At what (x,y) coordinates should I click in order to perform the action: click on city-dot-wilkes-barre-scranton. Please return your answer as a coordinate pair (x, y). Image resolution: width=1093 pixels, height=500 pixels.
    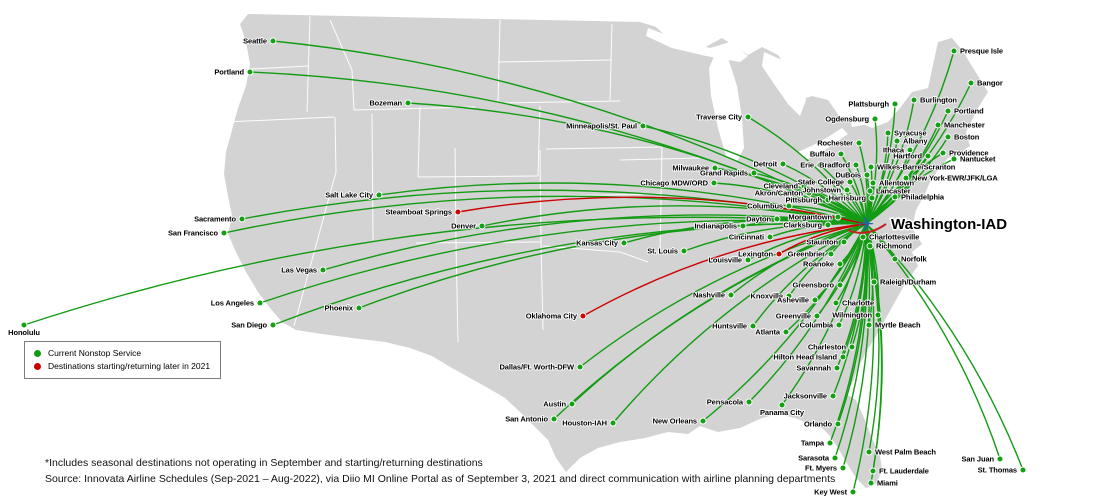
    Looking at the image, I should click on (871, 167).